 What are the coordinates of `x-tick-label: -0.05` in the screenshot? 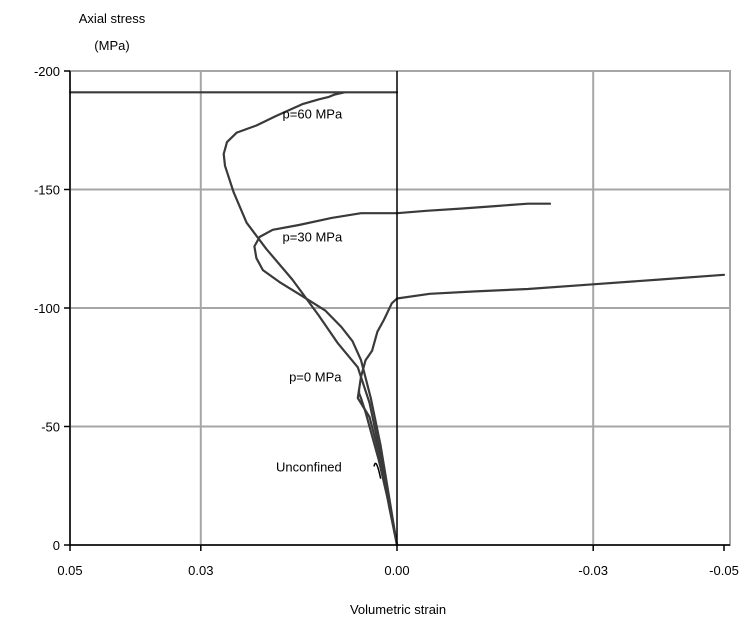 It's located at (724, 570).